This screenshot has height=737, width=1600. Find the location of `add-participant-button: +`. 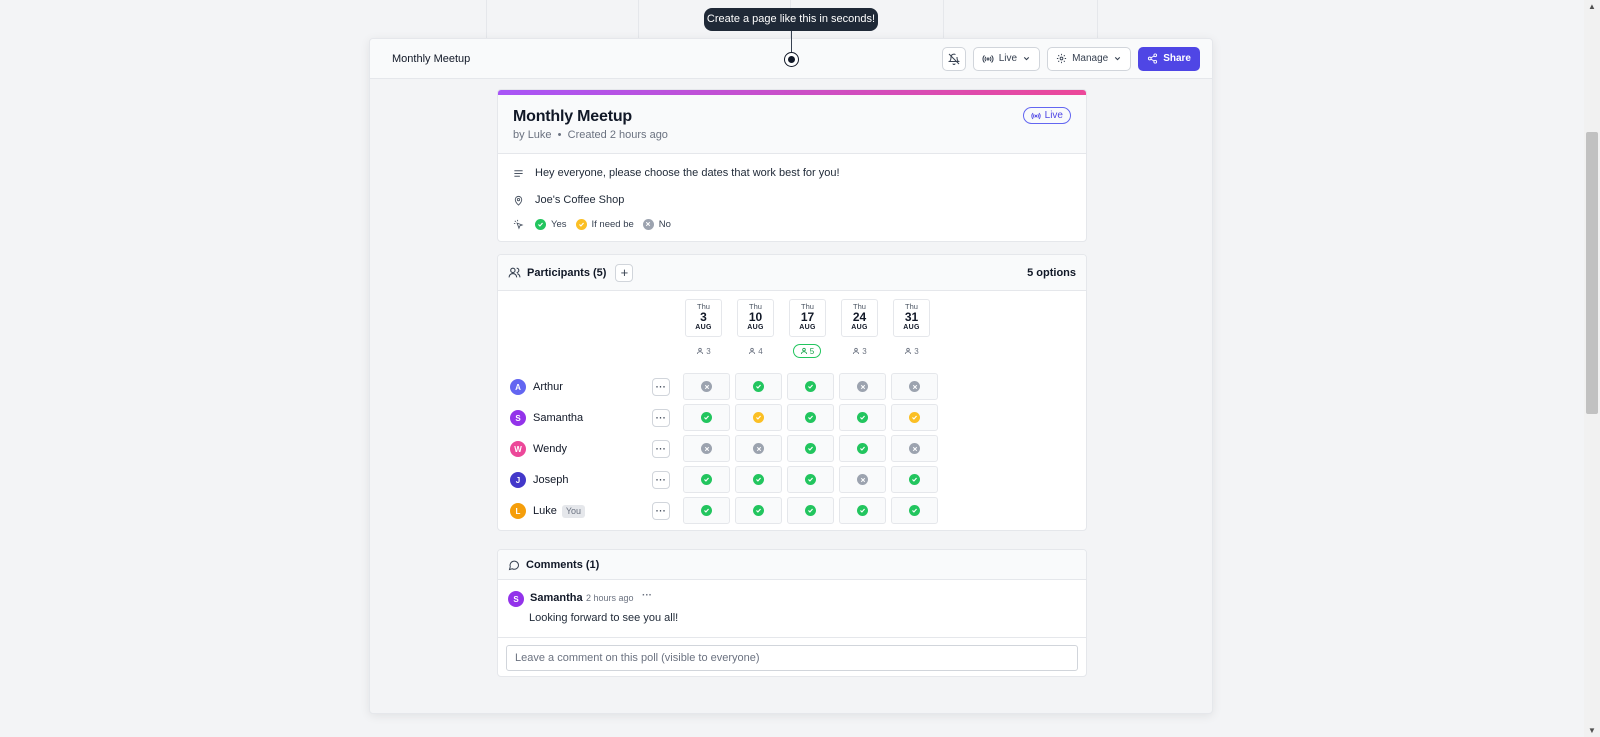

add-participant-button: + is located at coordinates (624, 272).